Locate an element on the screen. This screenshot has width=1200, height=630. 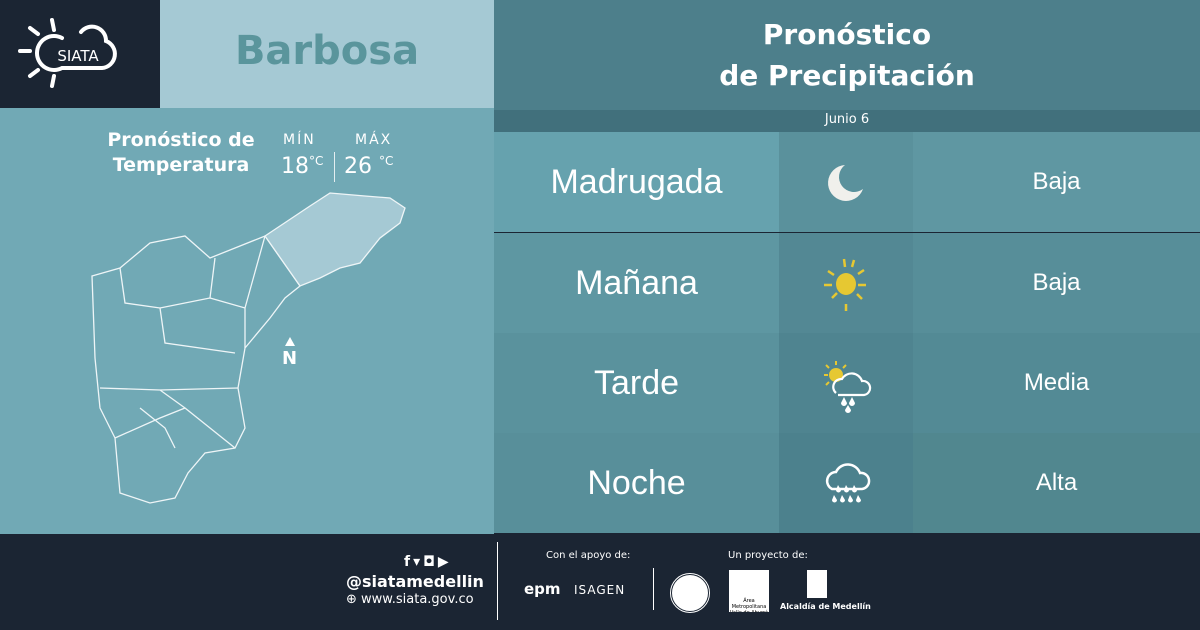
isagen-logo: ISAGEN is located at coordinates (600, 590).